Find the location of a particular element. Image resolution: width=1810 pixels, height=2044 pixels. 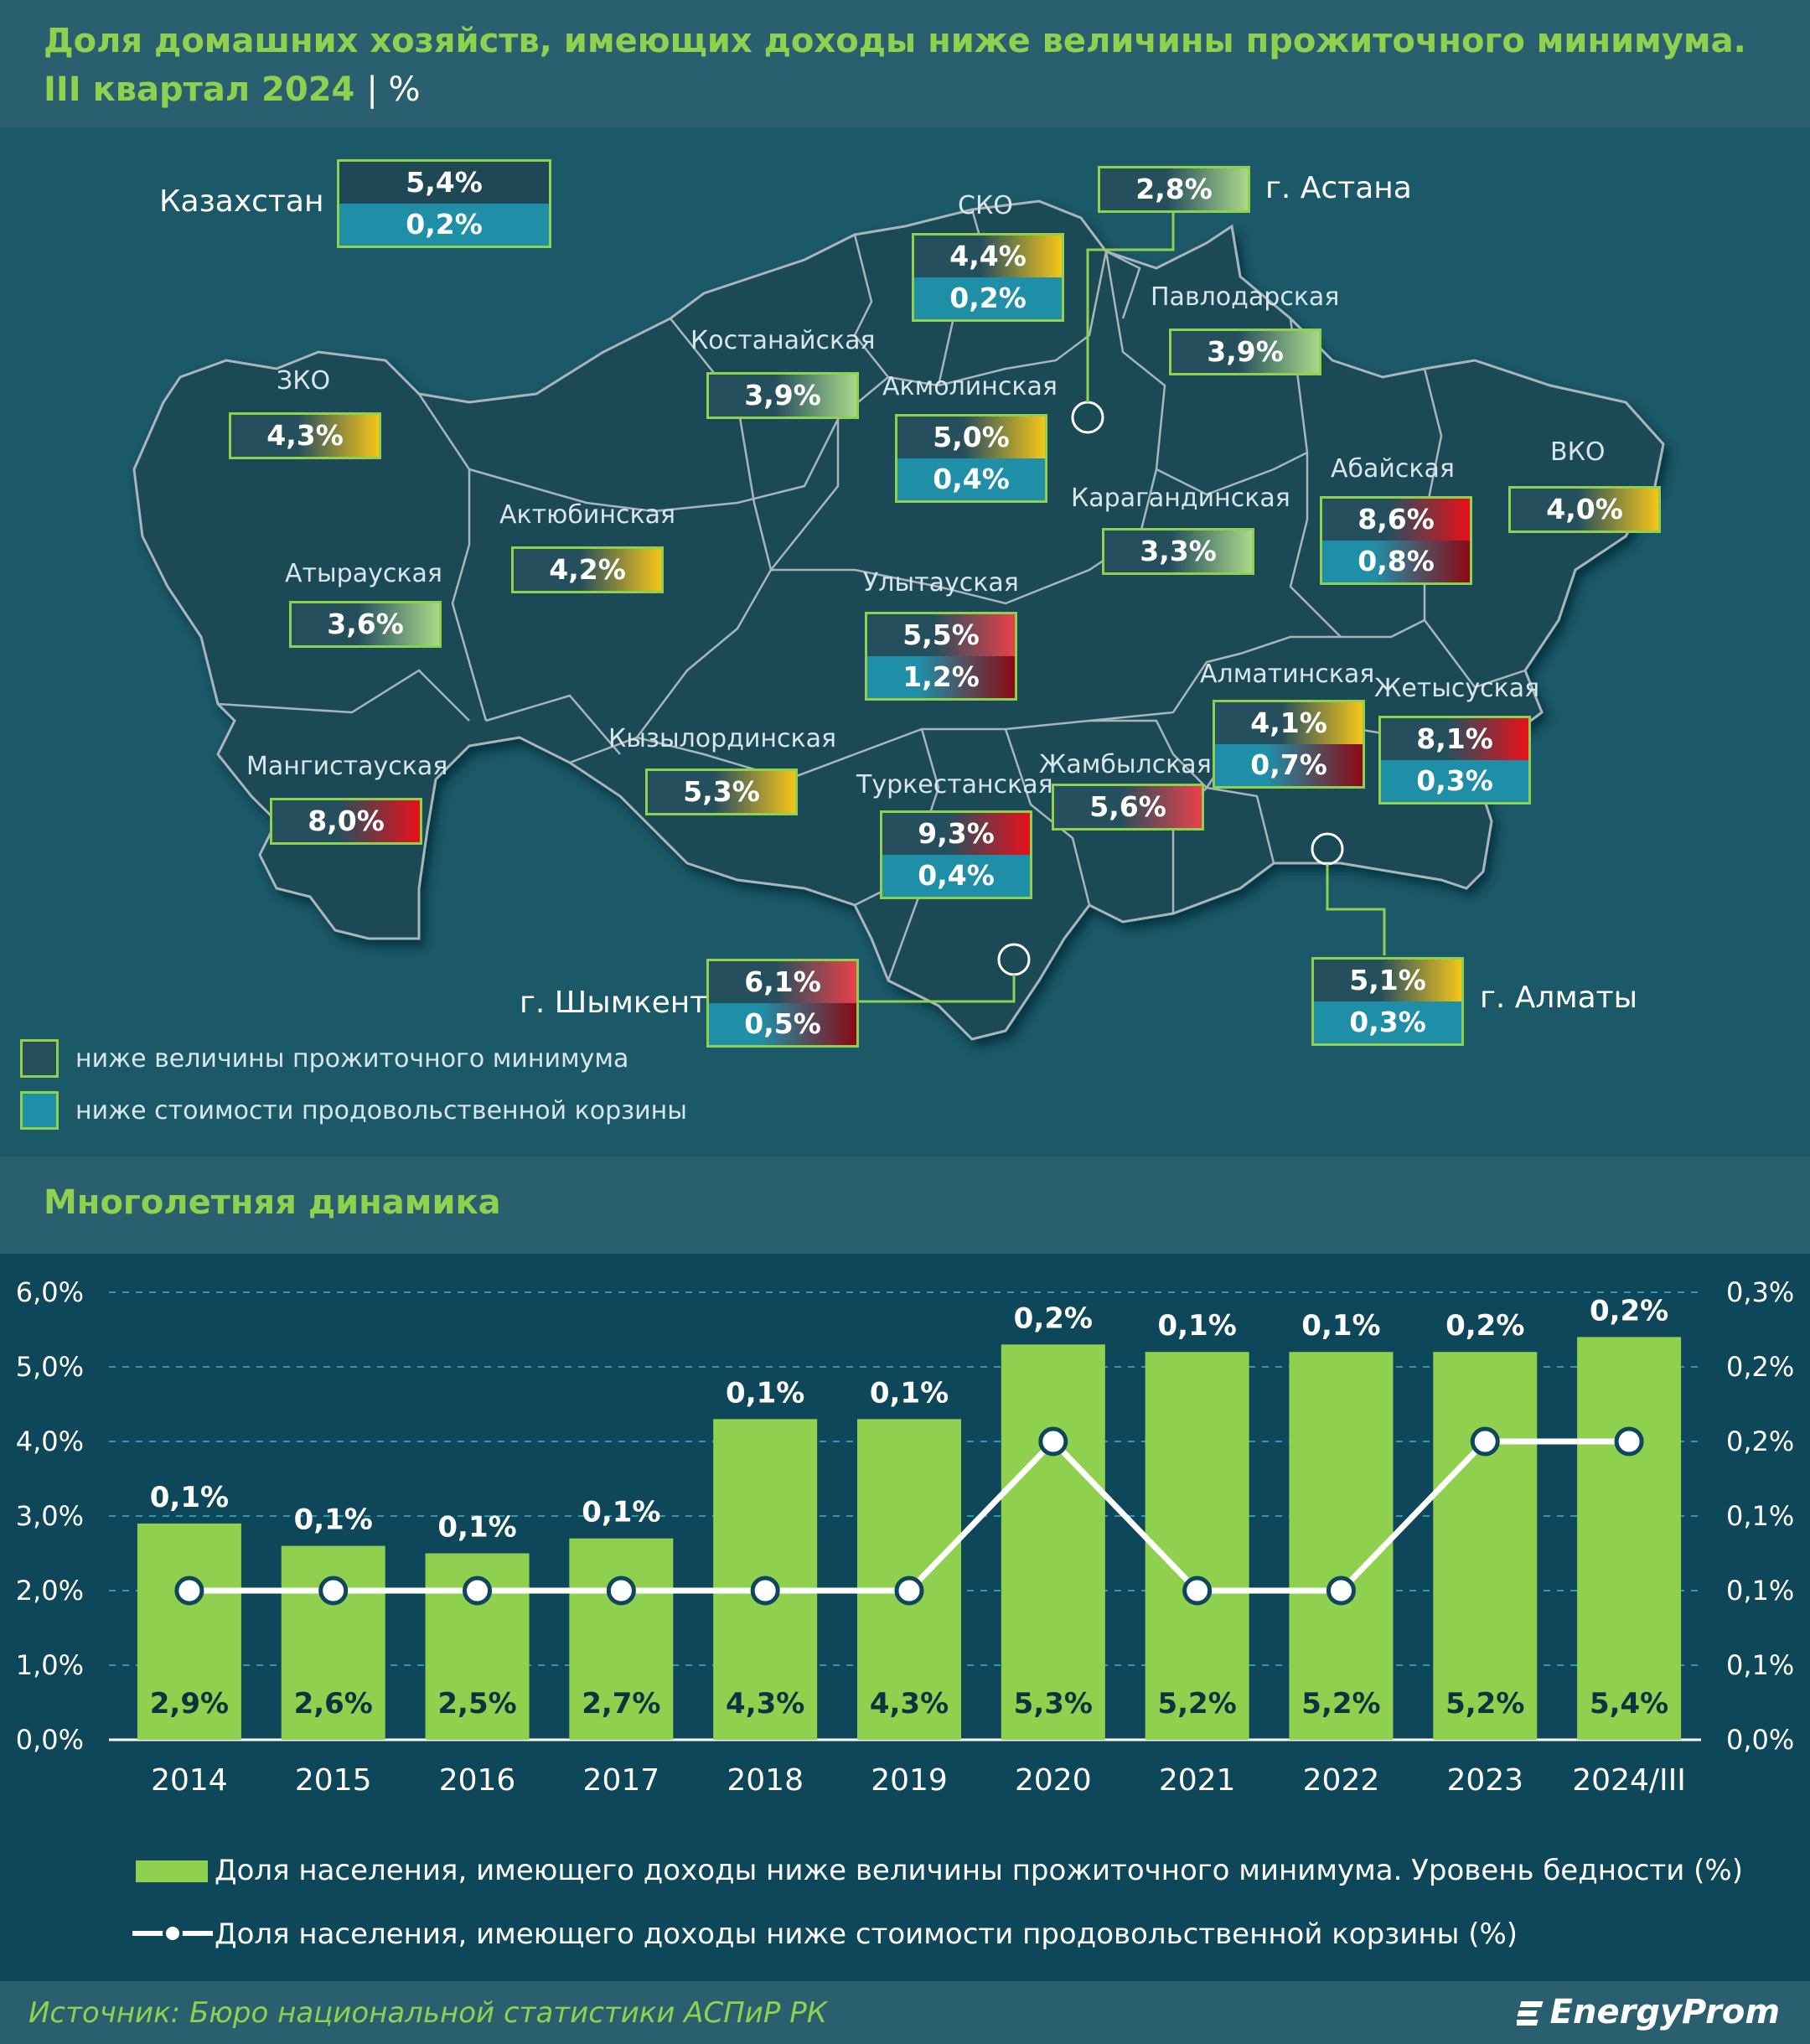

region-poverty-atyrau: 3,6% is located at coordinates (365, 624).